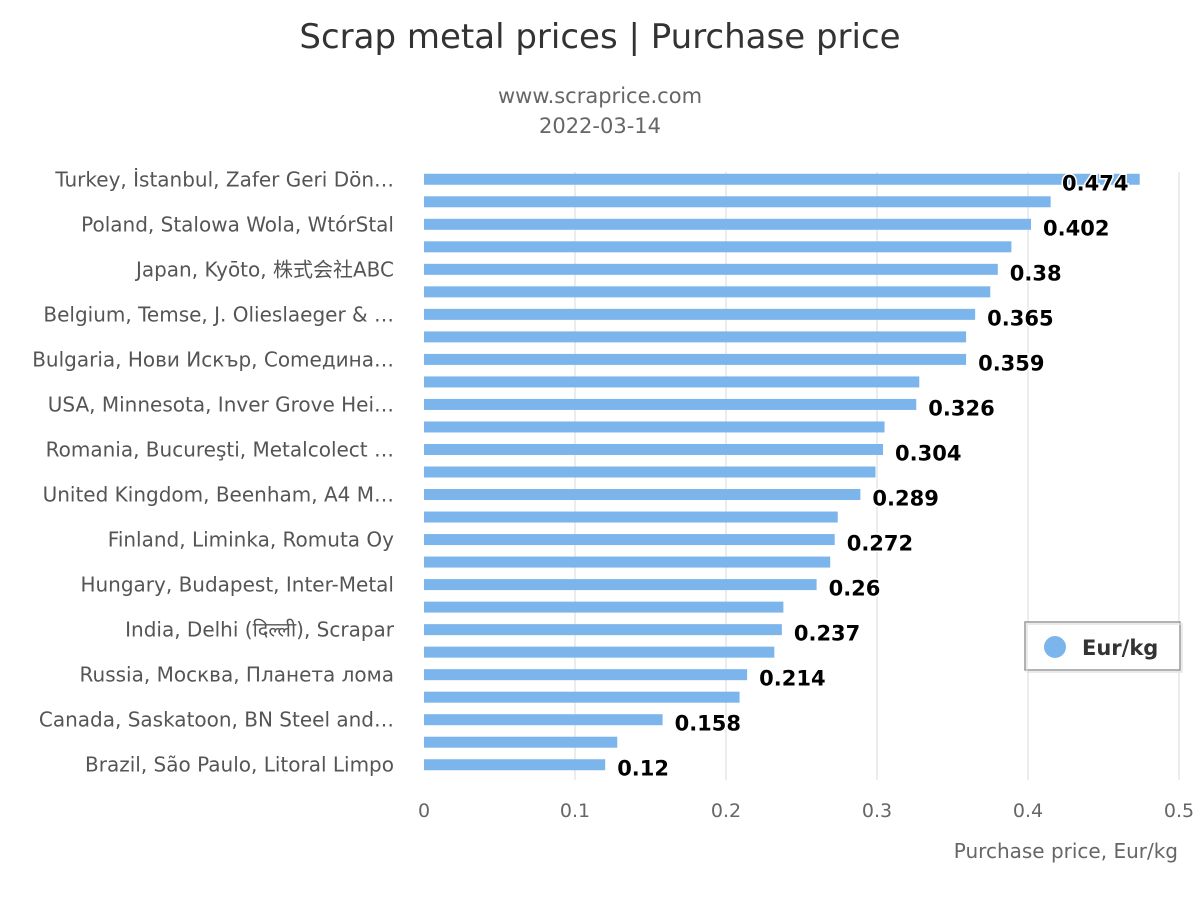 This screenshot has width=1200, height=904. What do you see at coordinates (1055, 647) in the screenshot?
I see `legend-marker-icon` at bounding box center [1055, 647].